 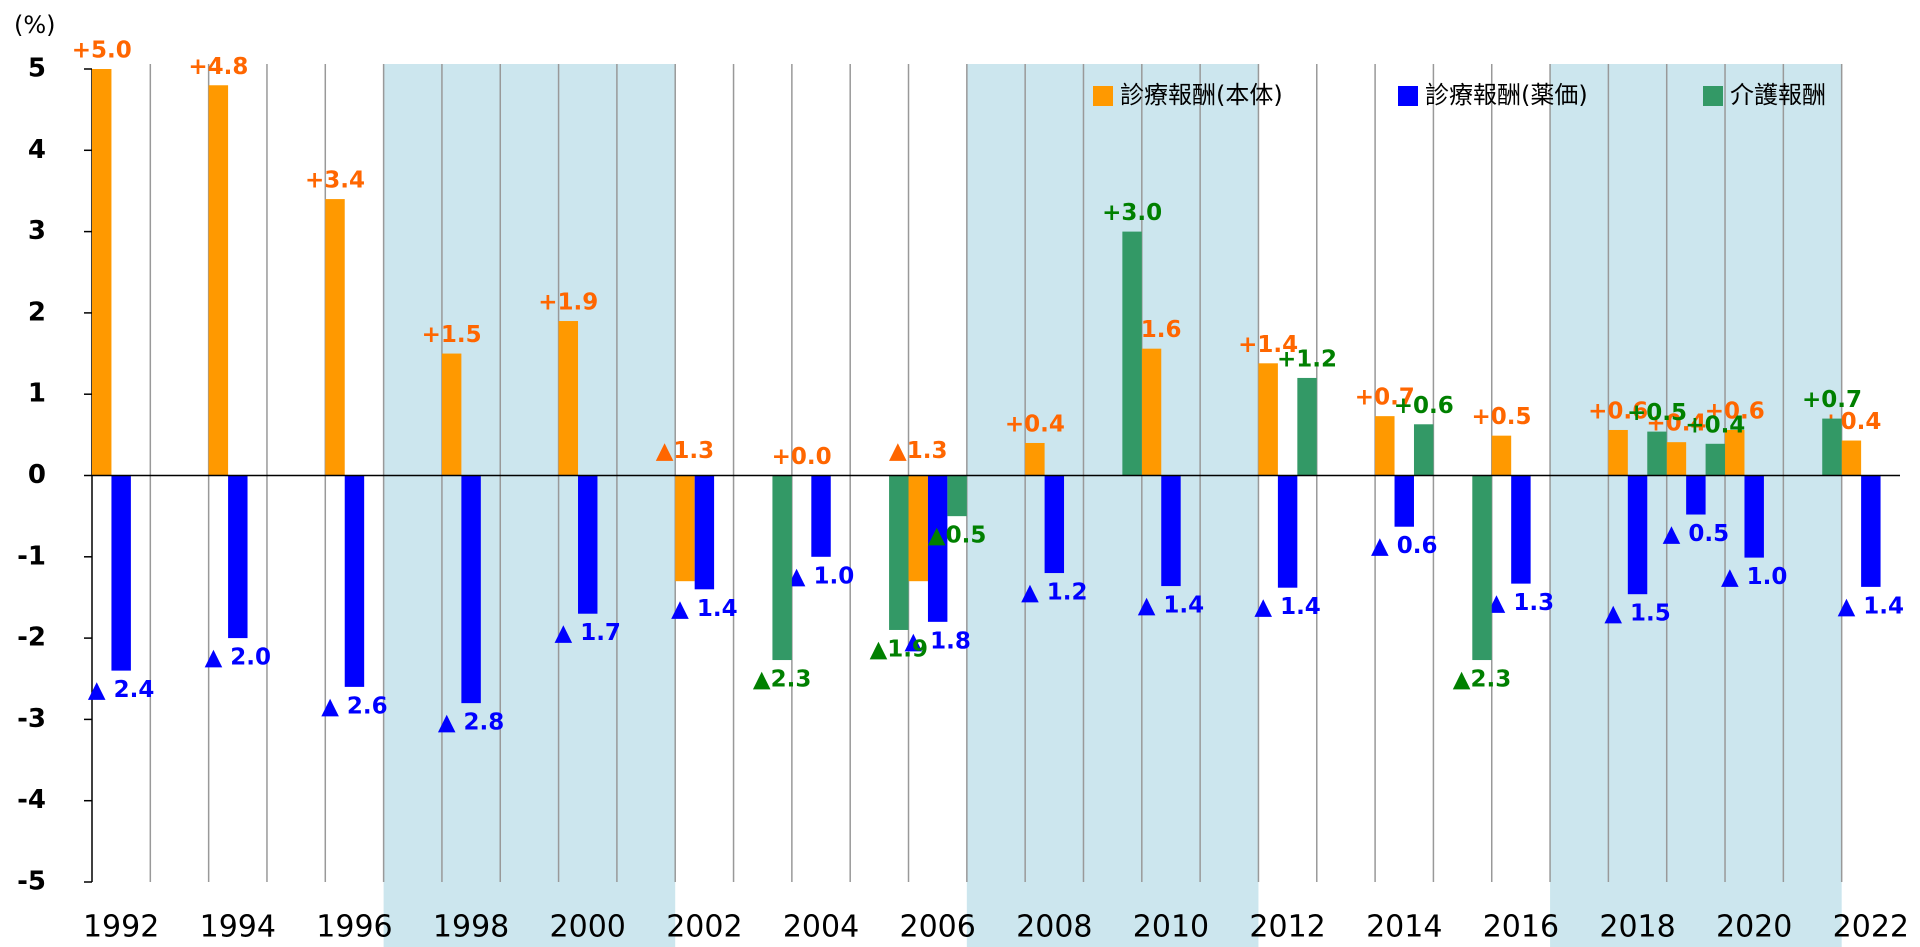 What do you see at coordinates (31, 800) in the screenshot?
I see `y-tick-label: -4` at bounding box center [31, 800].